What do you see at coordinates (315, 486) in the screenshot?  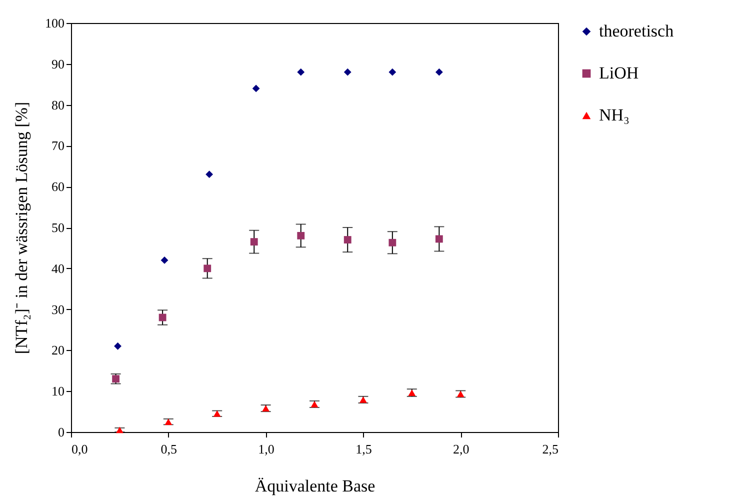 I see `x-axis-title: Äquivalente Base` at bounding box center [315, 486].